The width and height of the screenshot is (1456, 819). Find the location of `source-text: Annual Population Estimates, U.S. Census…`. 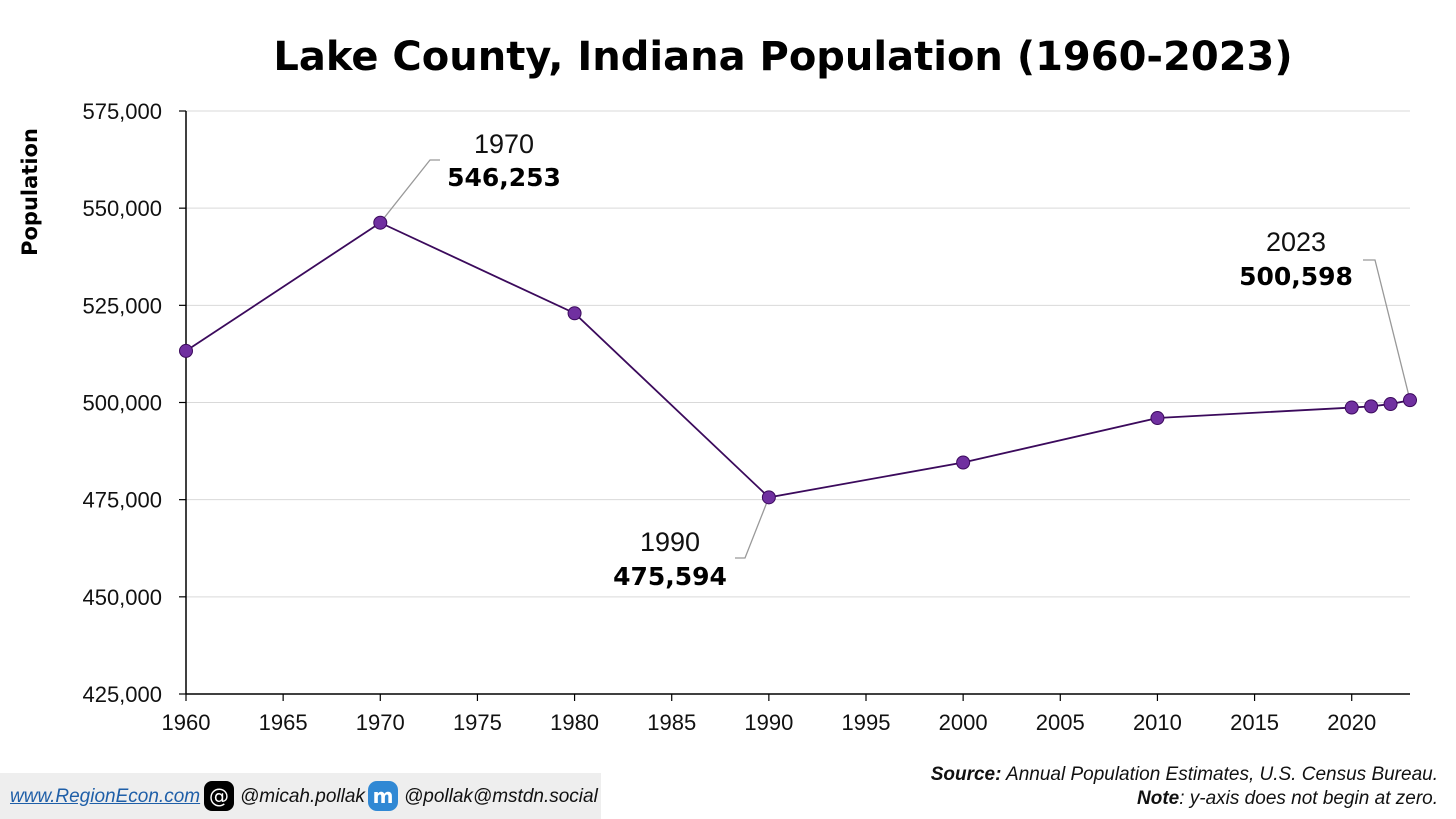

source-text: Annual Population Estimates, U.S. Census… is located at coordinates (1219, 774).